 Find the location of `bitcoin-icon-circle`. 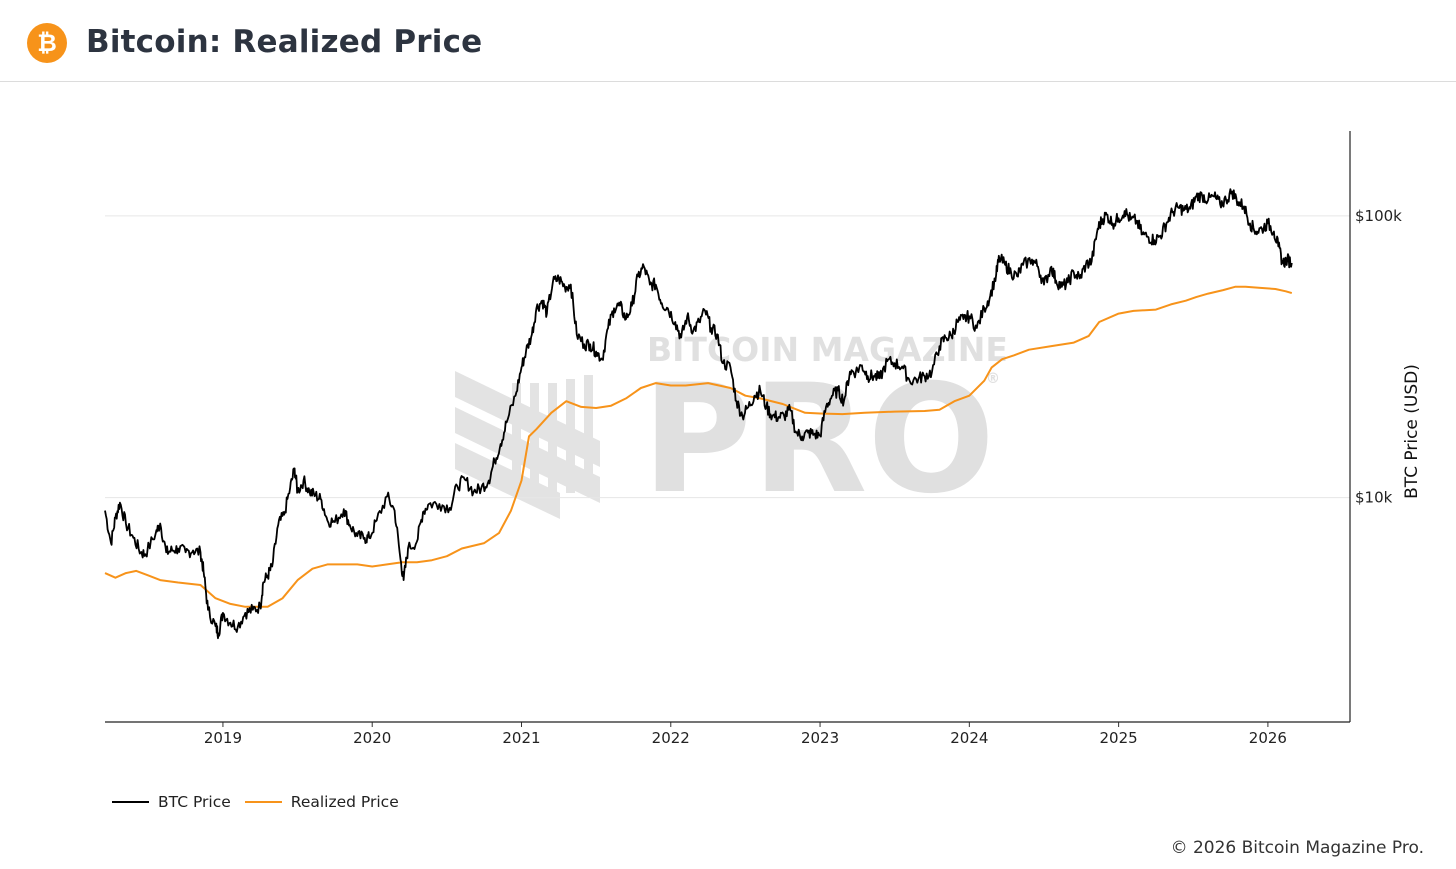

bitcoin-icon-circle is located at coordinates (47, 43).